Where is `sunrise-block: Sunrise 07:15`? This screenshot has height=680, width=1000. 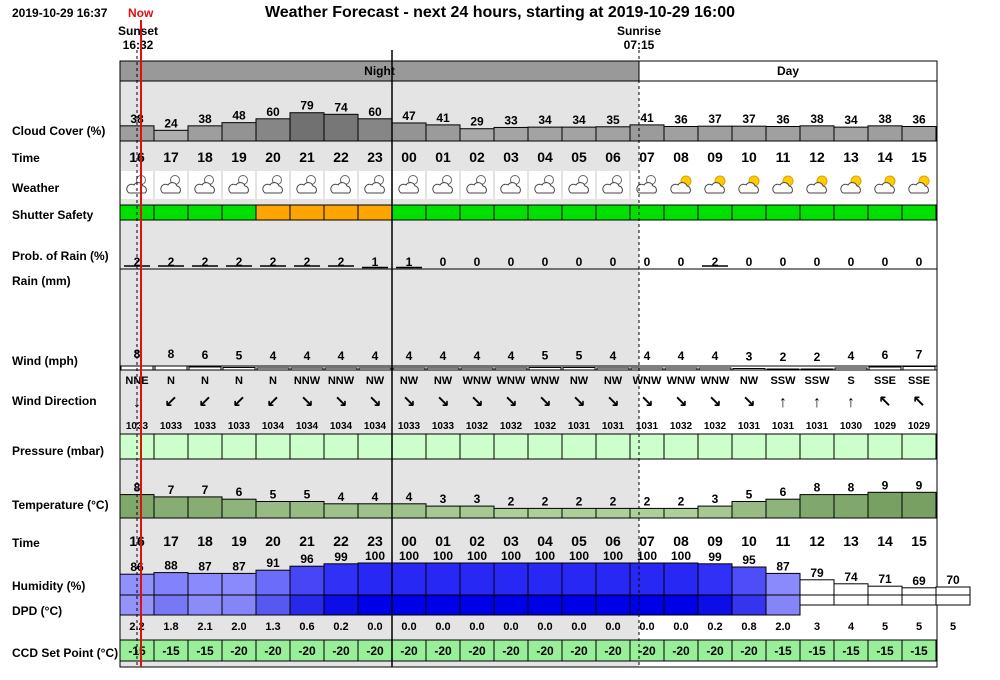
sunrise-block: Sunrise 07:15 is located at coordinates (639, 38).